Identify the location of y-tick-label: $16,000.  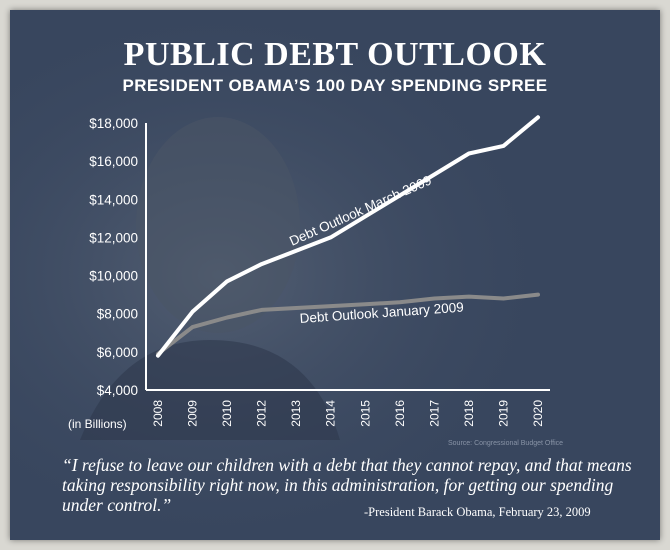
(113, 161).